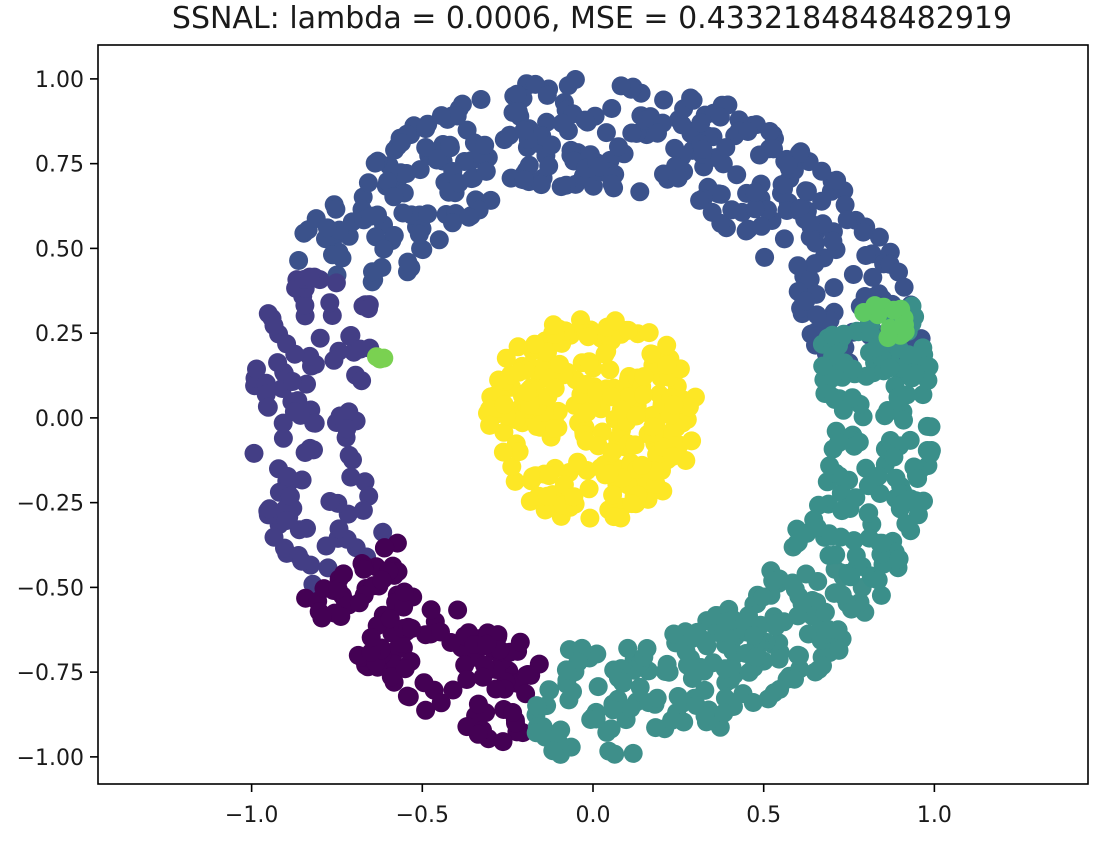 The height and width of the screenshot is (842, 1116). What do you see at coordinates (59, 334) in the screenshot?
I see `y-tick-label: 0.25` at bounding box center [59, 334].